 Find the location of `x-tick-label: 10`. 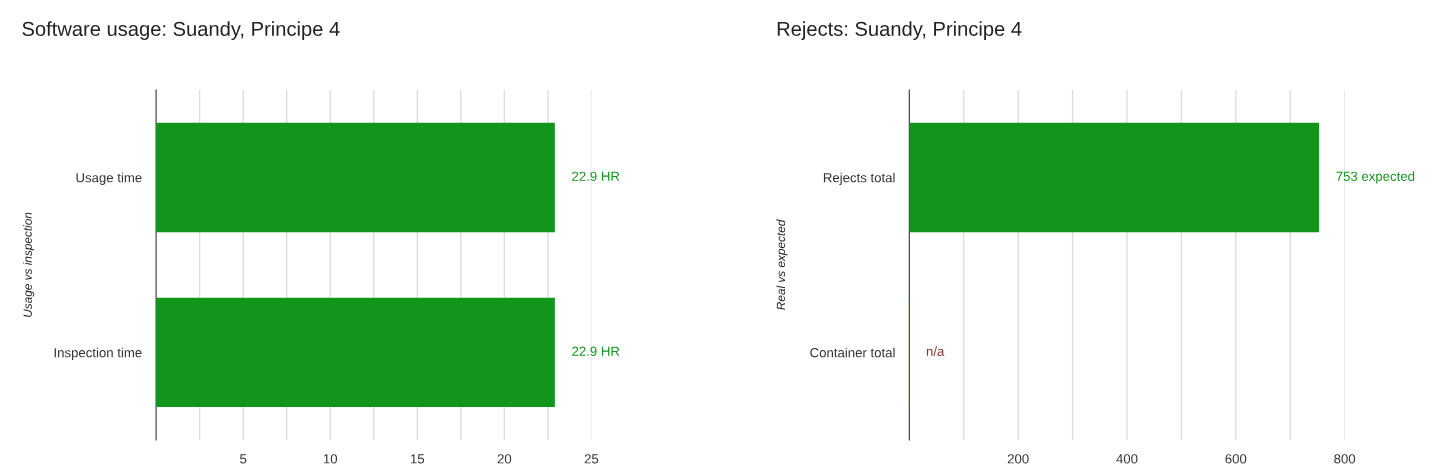

x-tick-label: 10 is located at coordinates (330, 459).